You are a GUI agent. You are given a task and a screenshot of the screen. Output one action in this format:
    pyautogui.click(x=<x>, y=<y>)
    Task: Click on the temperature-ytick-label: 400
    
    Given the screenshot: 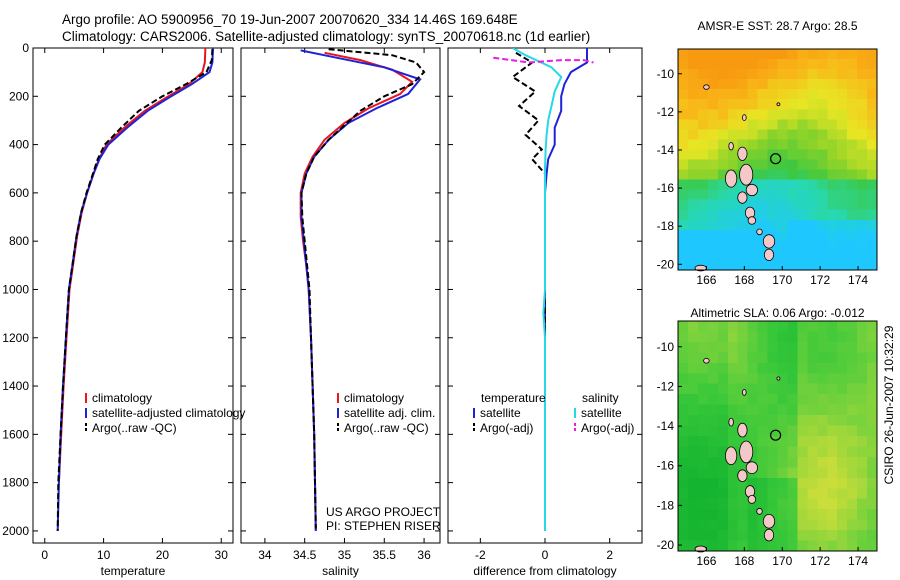 What is the action you would take?
    pyautogui.click(x=19, y=145)
    